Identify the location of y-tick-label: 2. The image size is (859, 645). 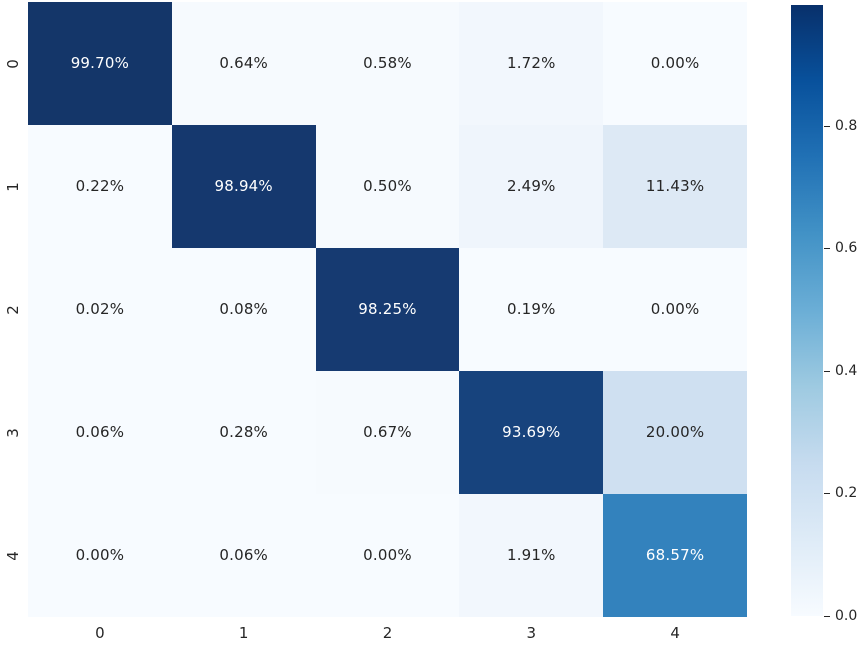
(13, 309).